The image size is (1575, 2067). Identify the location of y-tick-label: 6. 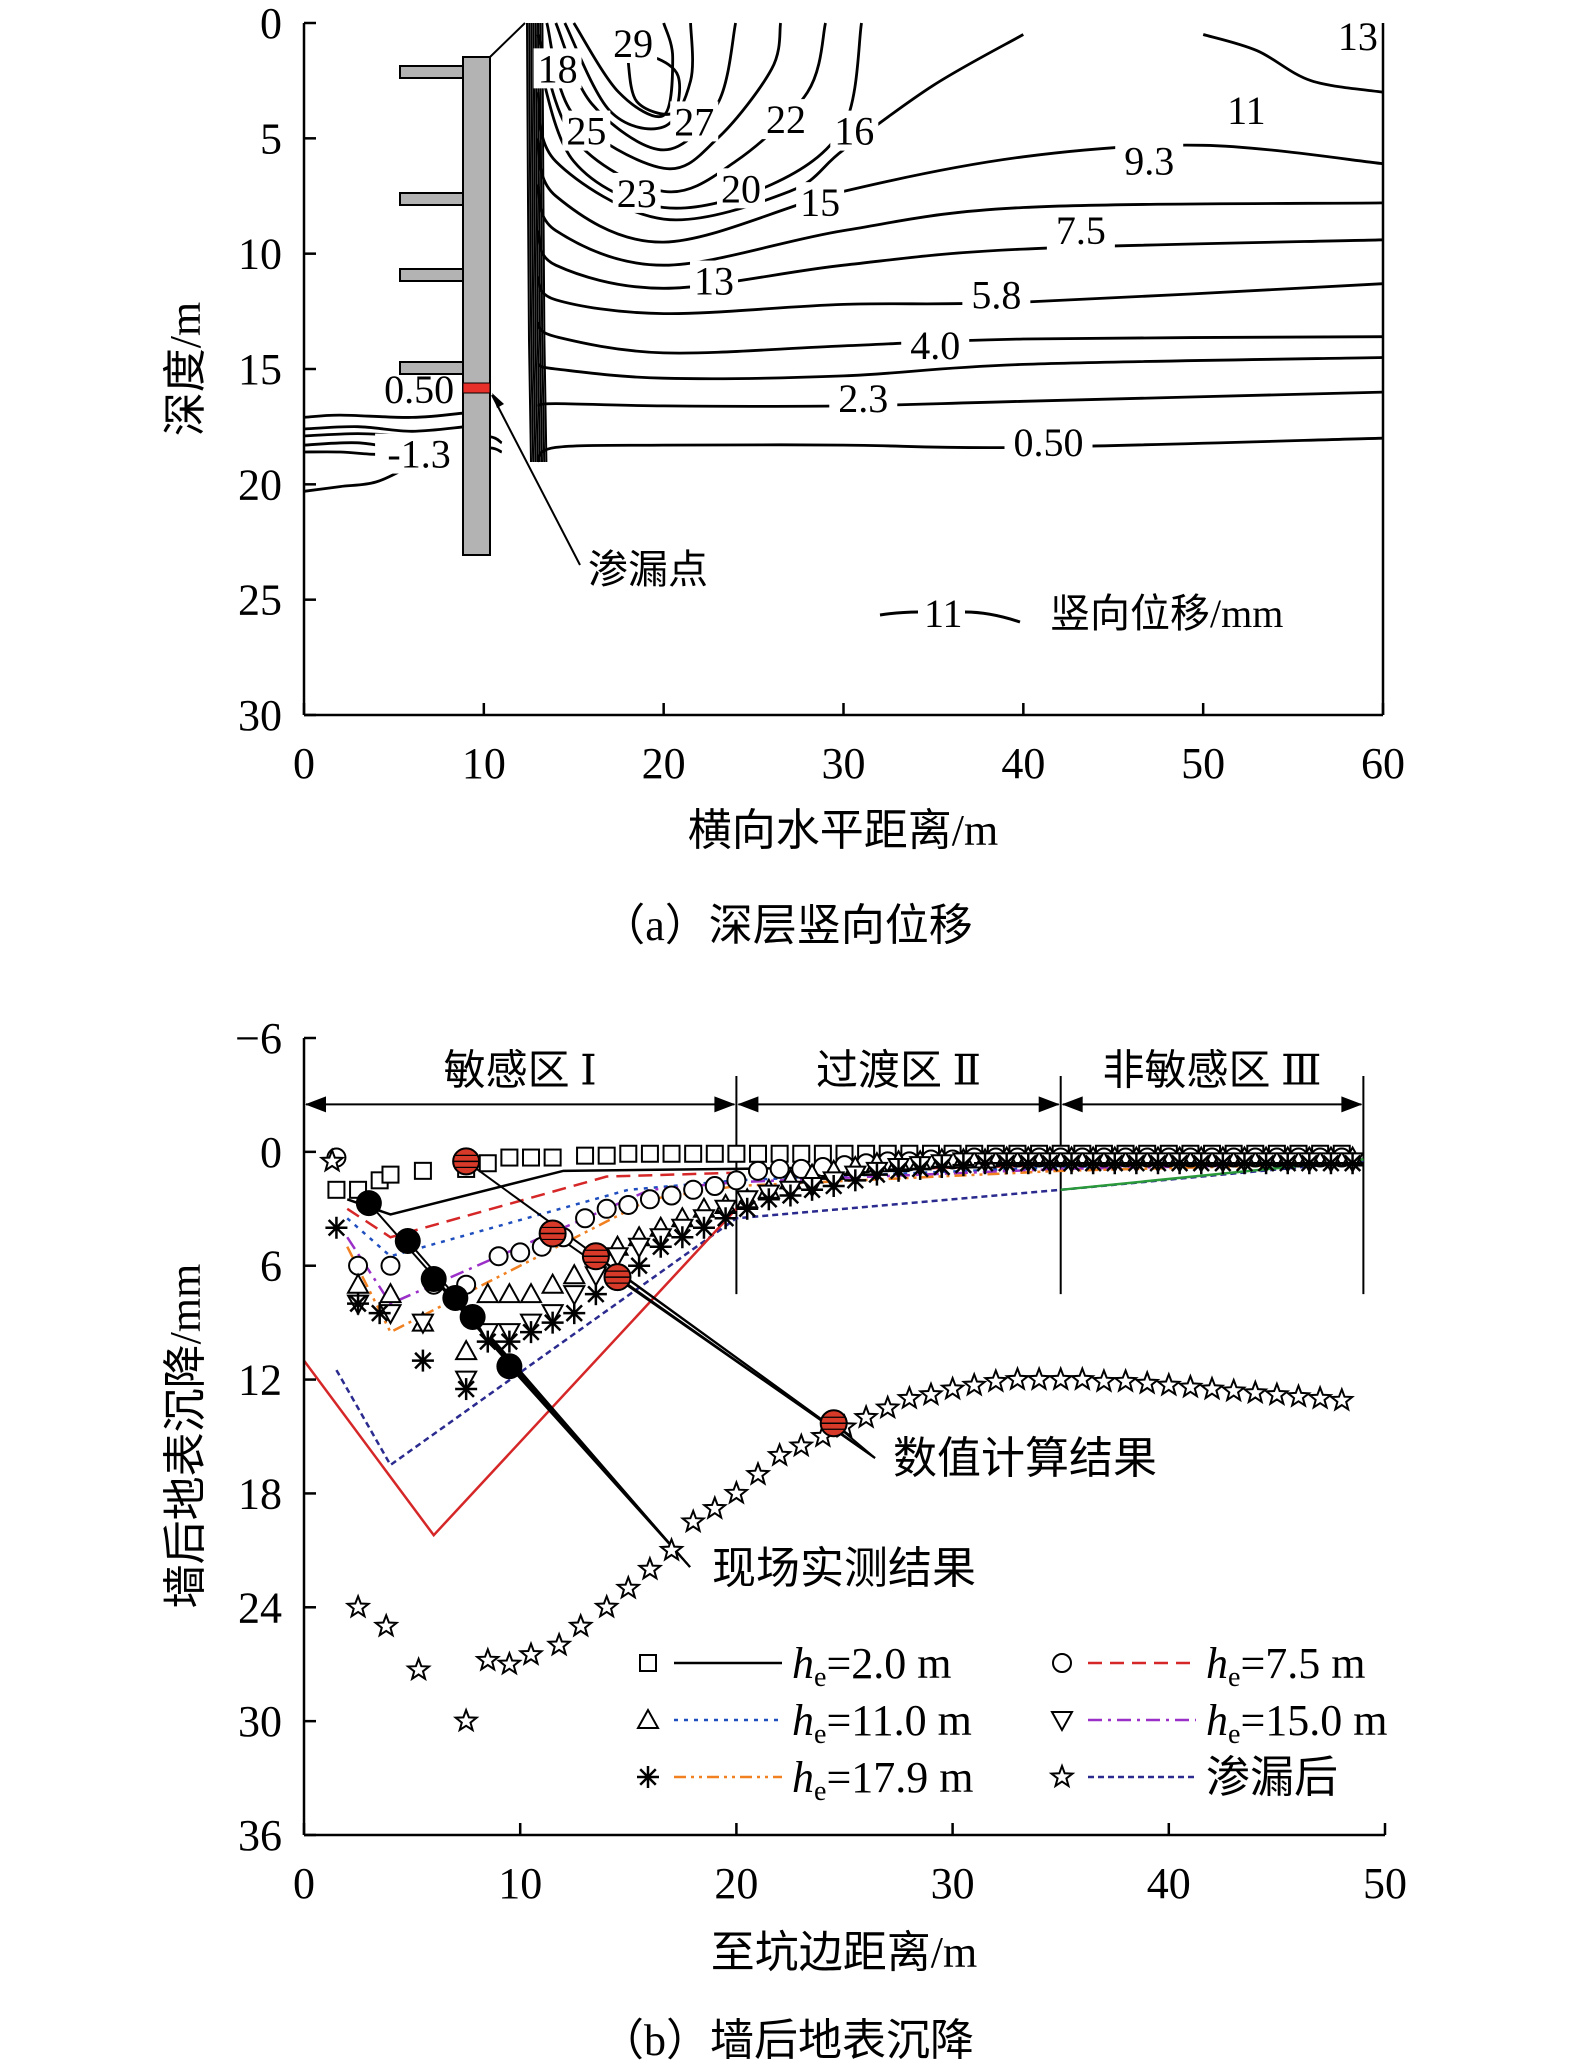
(271, 1266).